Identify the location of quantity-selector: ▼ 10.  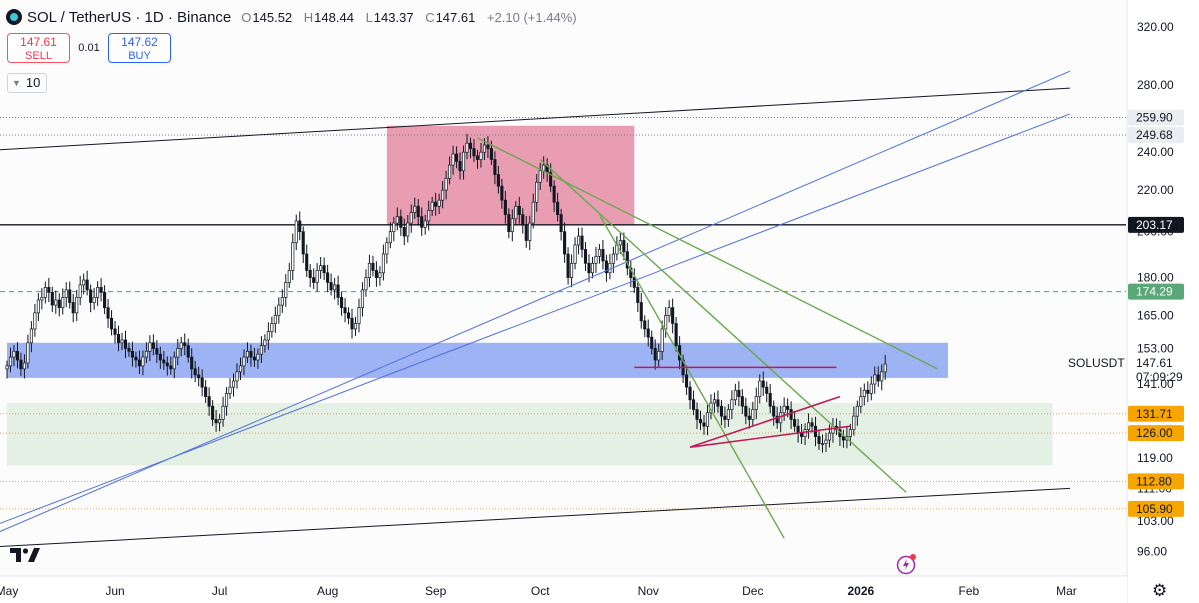
(27, 83).